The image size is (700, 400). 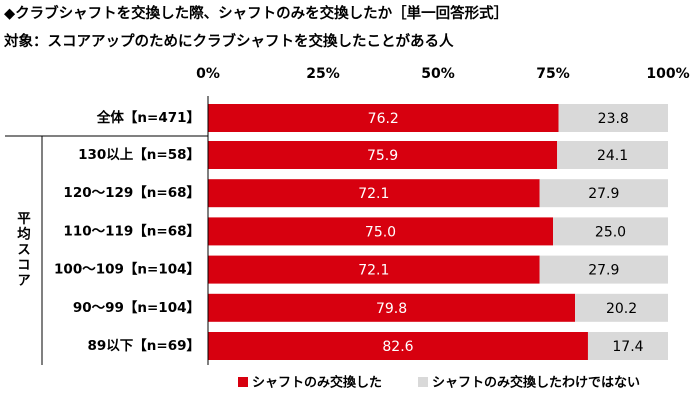 What do you see at coordinates (139, 155) in the screenshot?
I see `category-label: 130以上【n=58】` at bounding box center [139, 155].